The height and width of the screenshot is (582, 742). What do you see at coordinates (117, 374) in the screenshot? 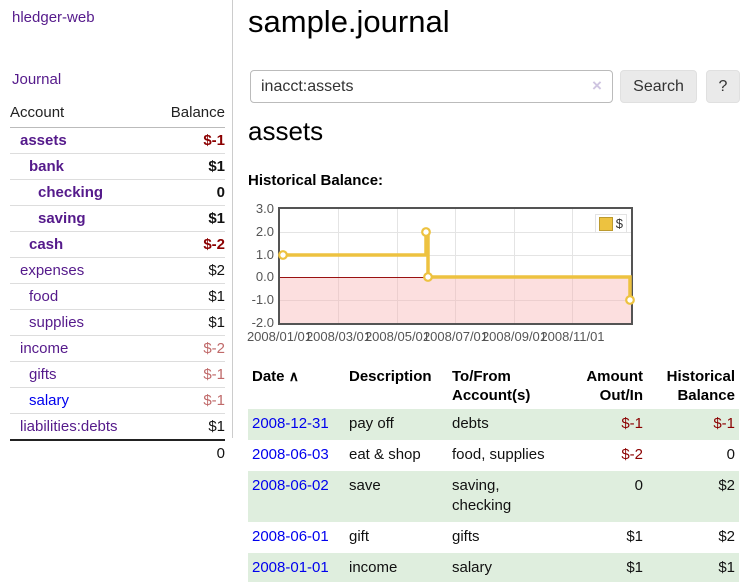
I see `account-row-gifts: gifts $-1` at bounding box center [117, 374].